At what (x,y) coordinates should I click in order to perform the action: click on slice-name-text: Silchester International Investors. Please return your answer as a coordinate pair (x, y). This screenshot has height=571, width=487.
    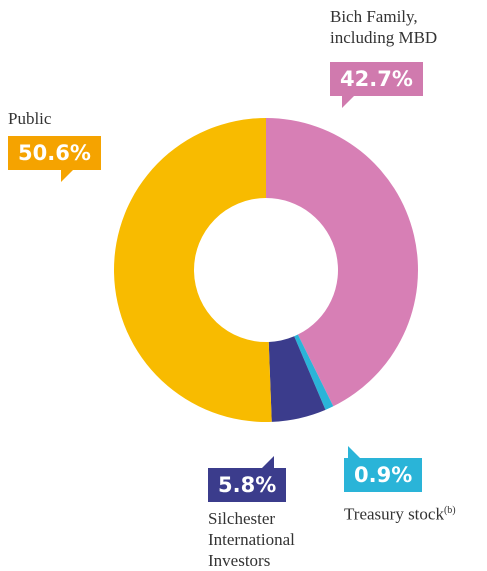
    Looking at the image, I should click on (251, 539).